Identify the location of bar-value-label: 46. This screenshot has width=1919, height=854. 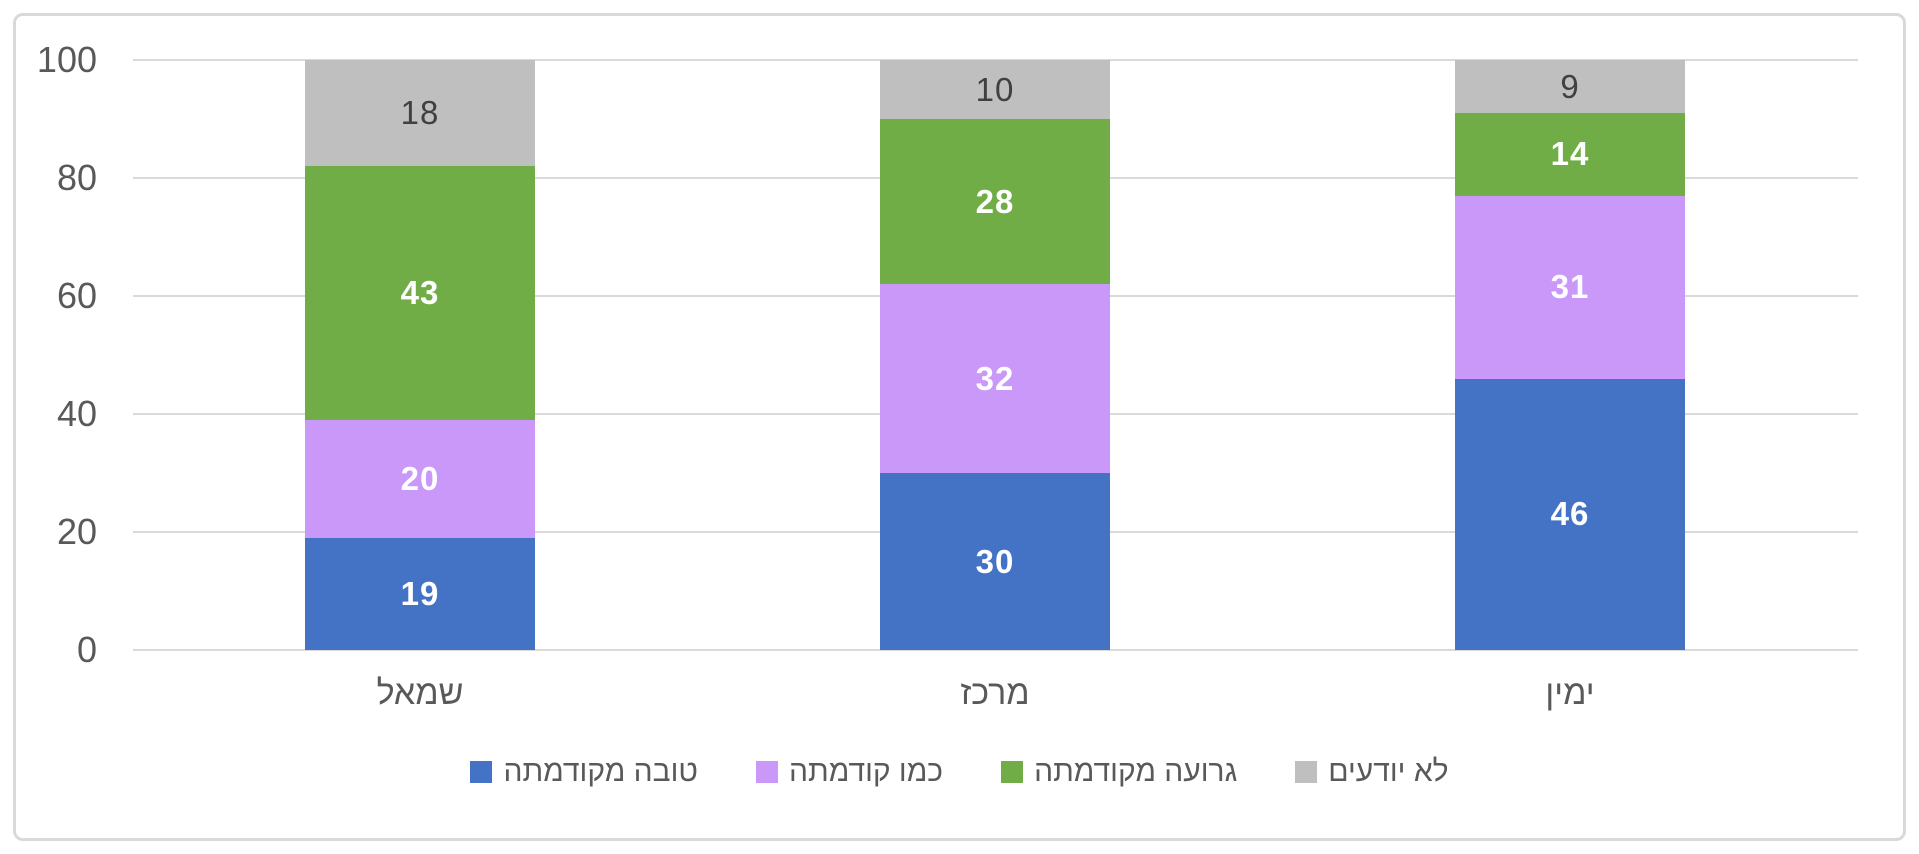
(1570, 514).